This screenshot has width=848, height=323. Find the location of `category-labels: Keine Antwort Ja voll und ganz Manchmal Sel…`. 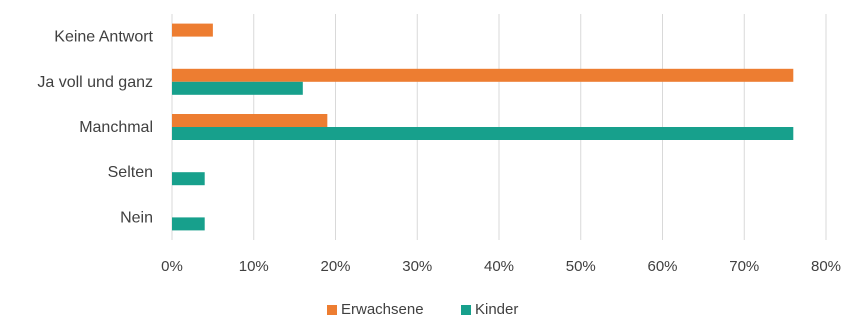

category-labels: Keine Antwort Ja voll und ganz Manchmal Sel… is located at coordinates (95, 128).